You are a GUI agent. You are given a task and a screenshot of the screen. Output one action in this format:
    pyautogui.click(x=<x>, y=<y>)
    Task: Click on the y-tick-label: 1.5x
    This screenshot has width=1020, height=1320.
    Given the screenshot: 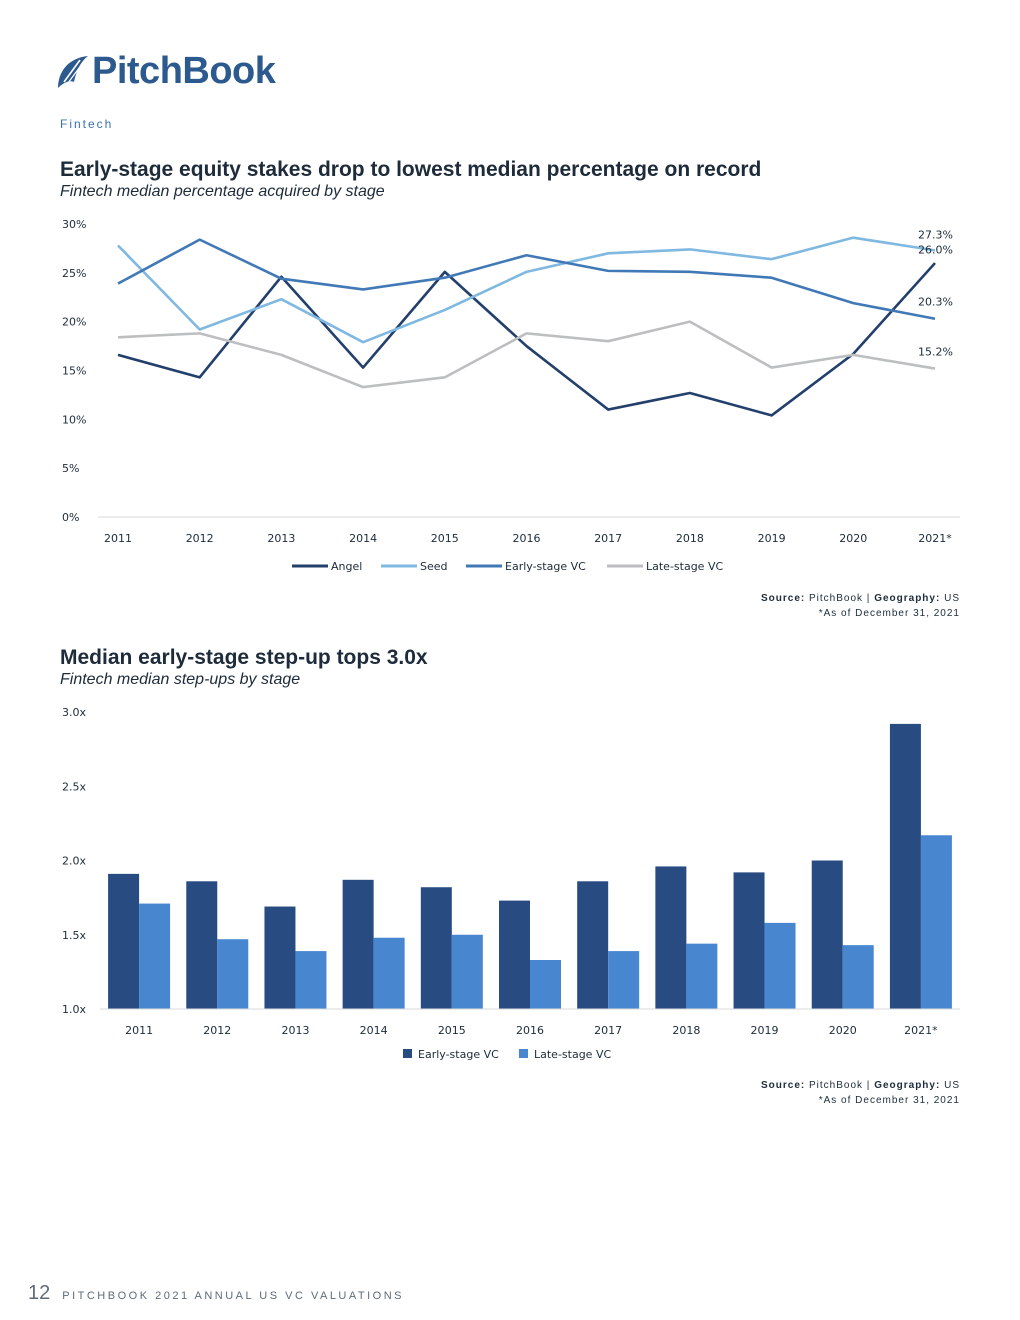 What is the action you would take?
    pyautogui.click(x=74, y=935)
    